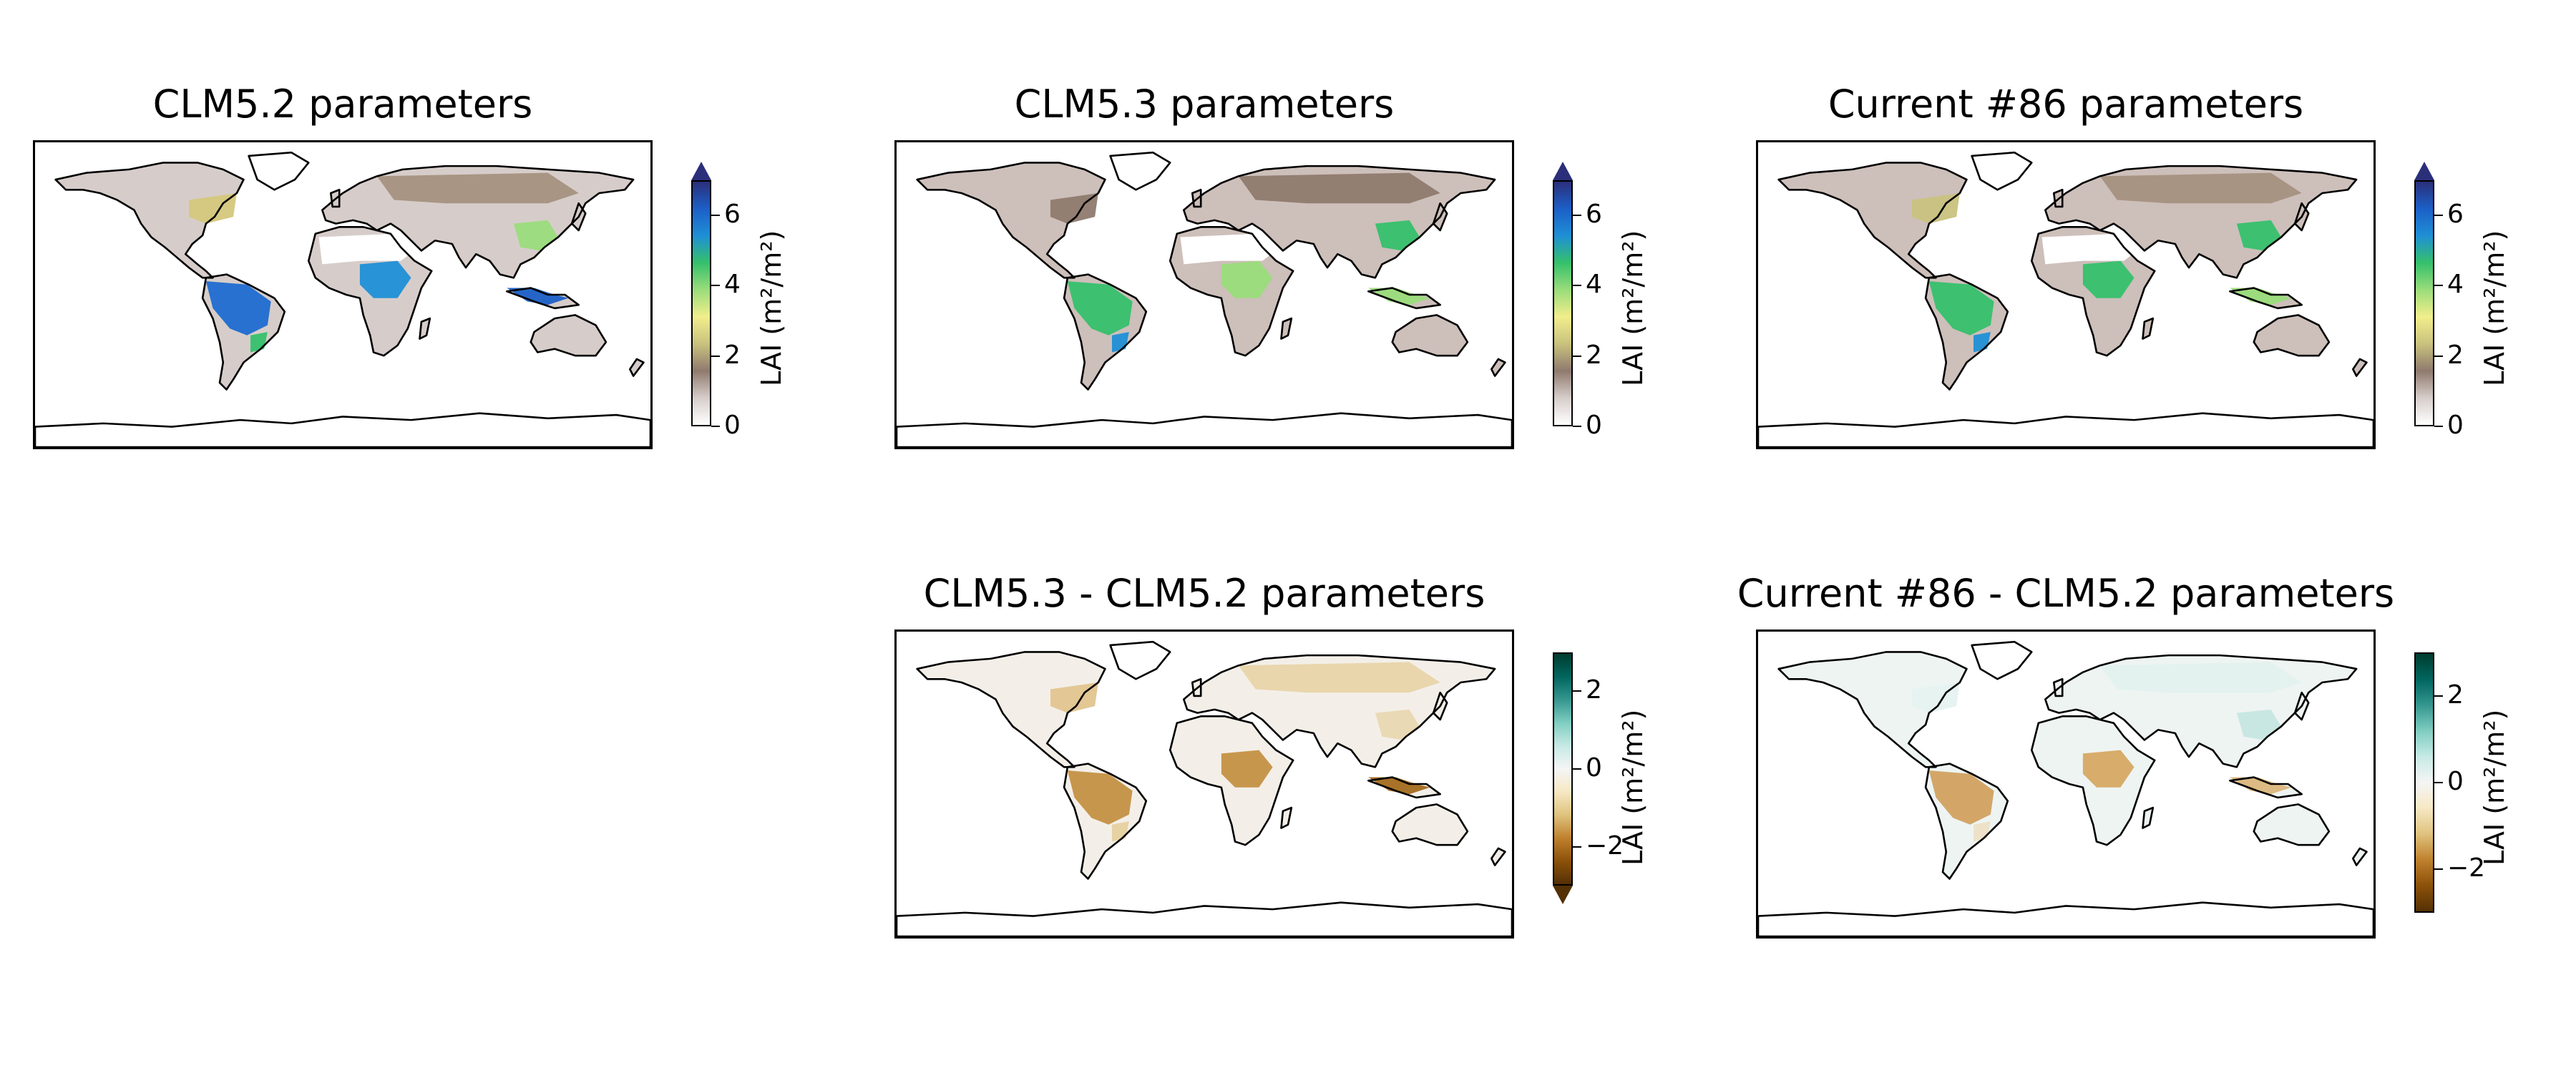 The image size is (2576, 1073). Describe the element at coordinates (213, 208) in the screenshot. I see `lai-field-boreal` at that location.